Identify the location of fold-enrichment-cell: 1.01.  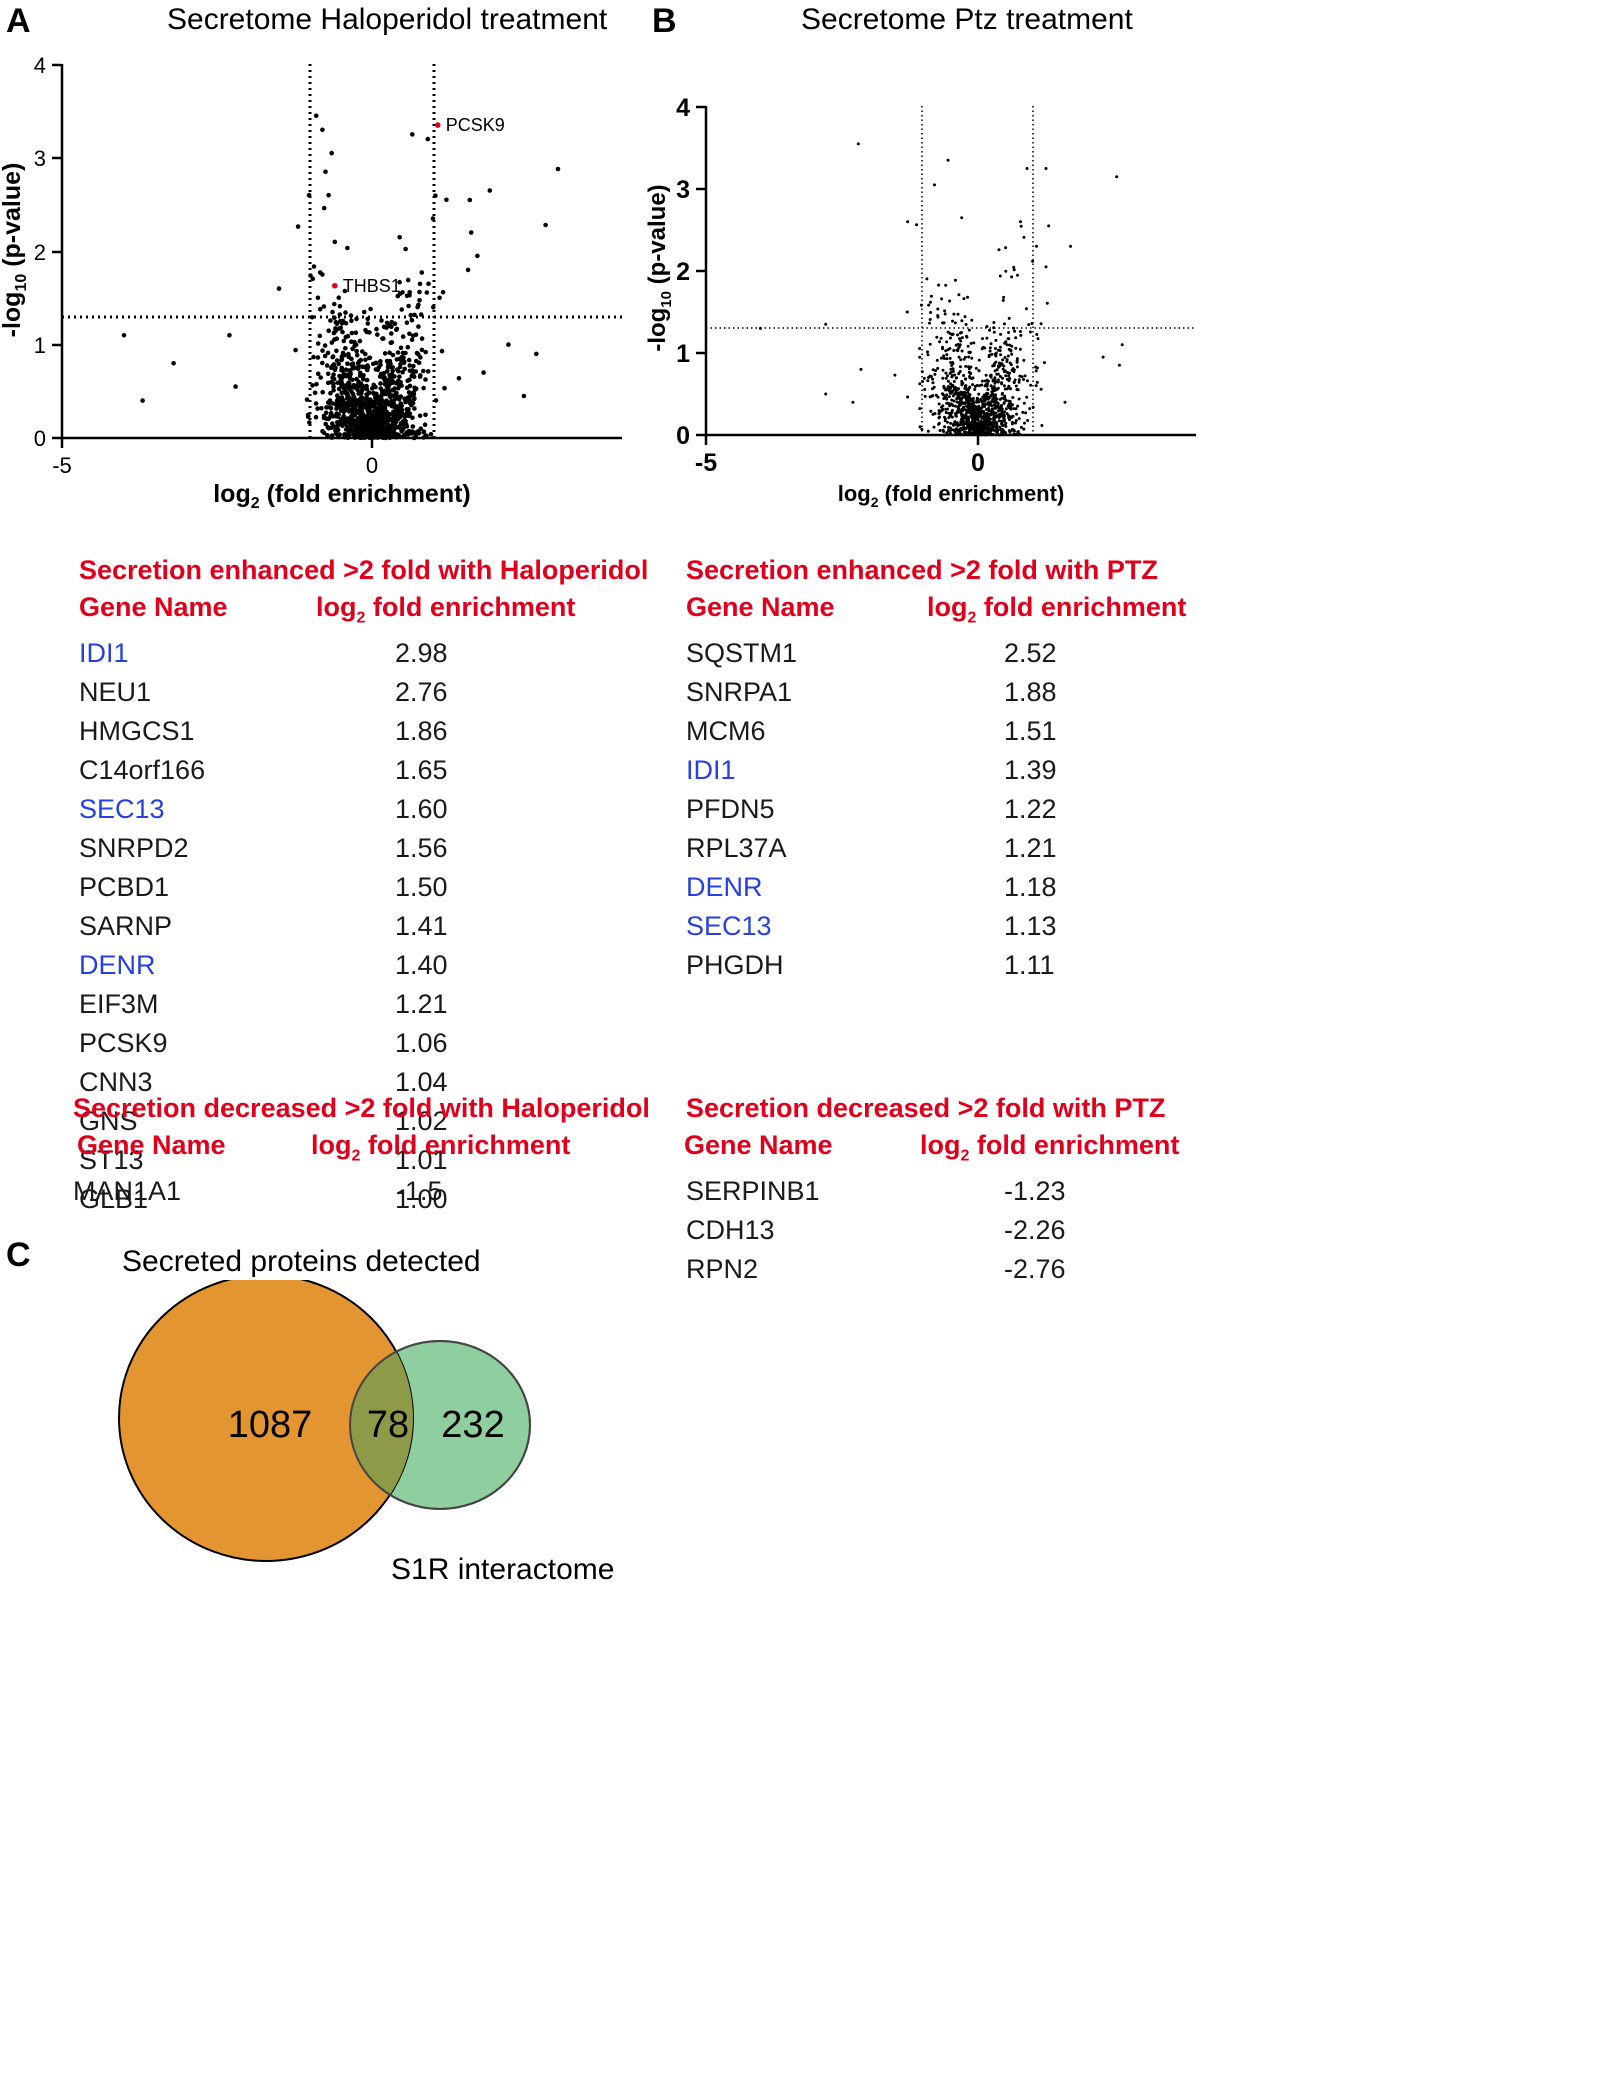
(421, 1160).